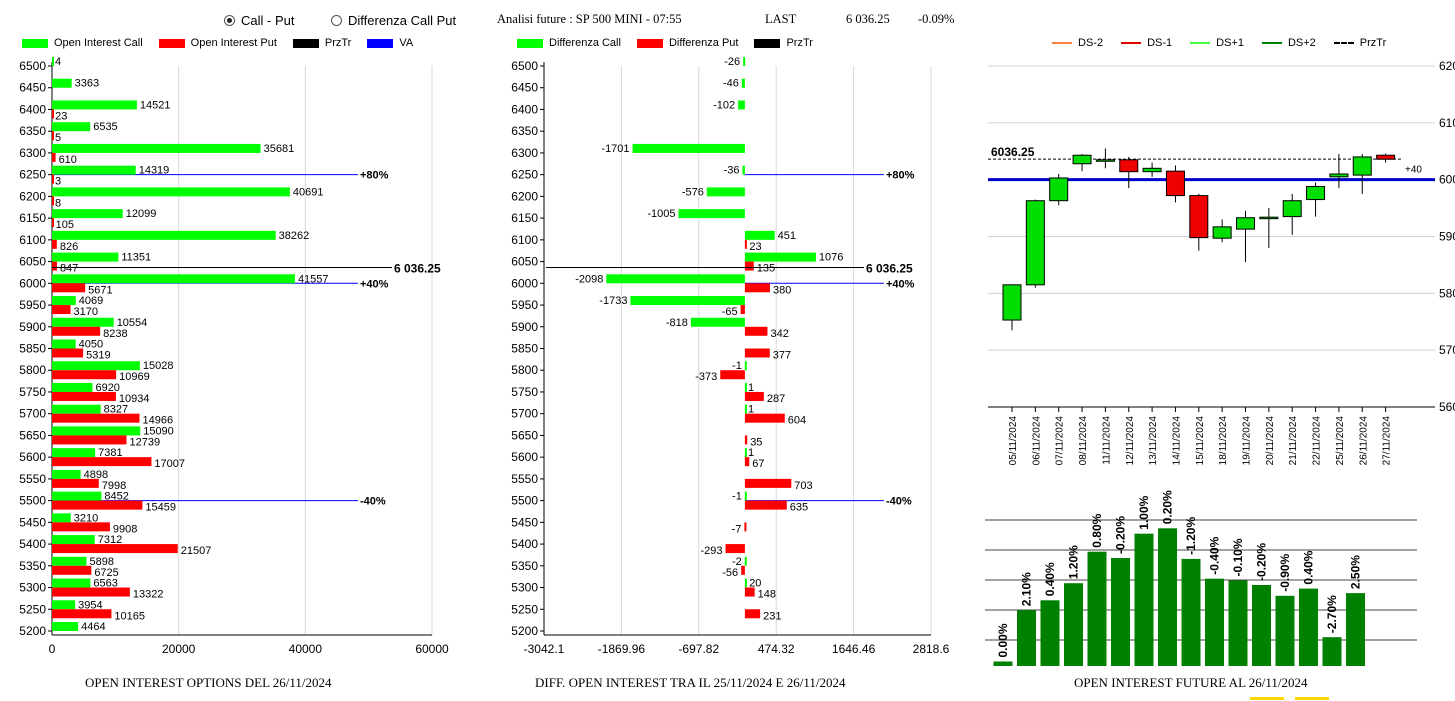 Image resolution: width=1455 pixels, height=701 pixels. What do you see at coordinates (1285, 572) in the screenshot?
I see `future-oi-label: -0.90%` at bounding box center [1285, 572].